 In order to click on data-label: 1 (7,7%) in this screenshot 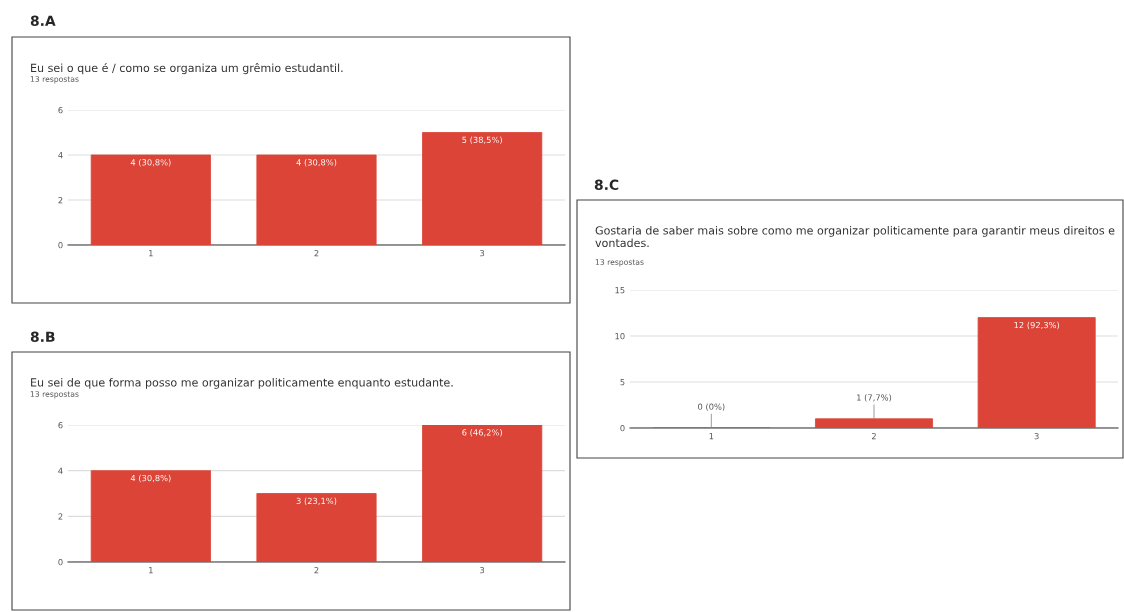, I will do `click(874, 398)`.